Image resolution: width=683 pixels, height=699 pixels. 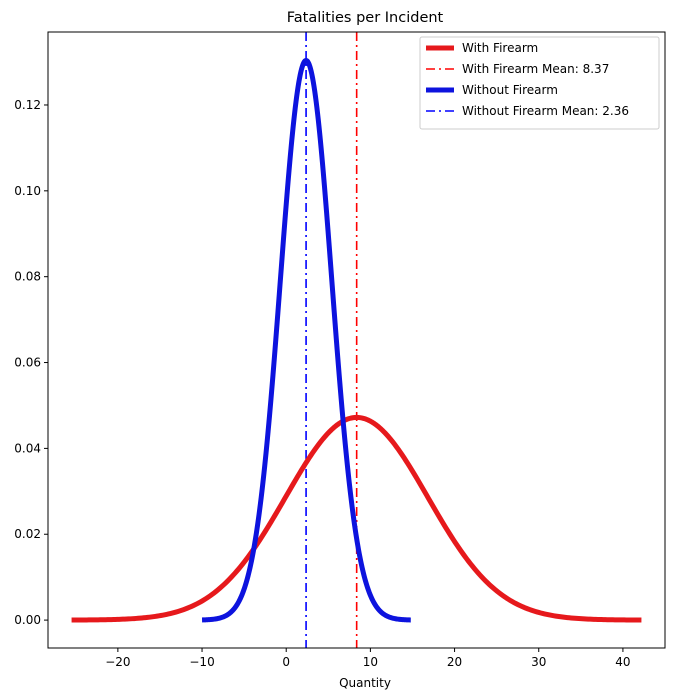 What do you see at coordinates (510, 90) in the screenshot?
I see `legend-label-2: Without Firearm` at bounding box center [510, 90].